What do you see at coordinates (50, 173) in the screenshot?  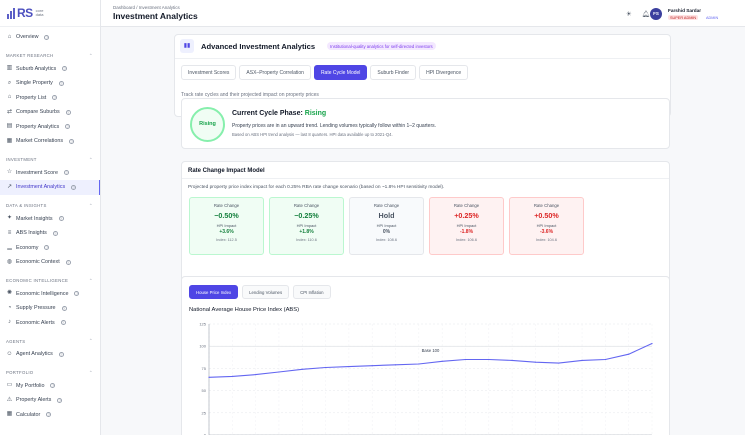 I see `sidebar-item-investment-score: ☆ Investment Score?` at bounding box center [50, 173].